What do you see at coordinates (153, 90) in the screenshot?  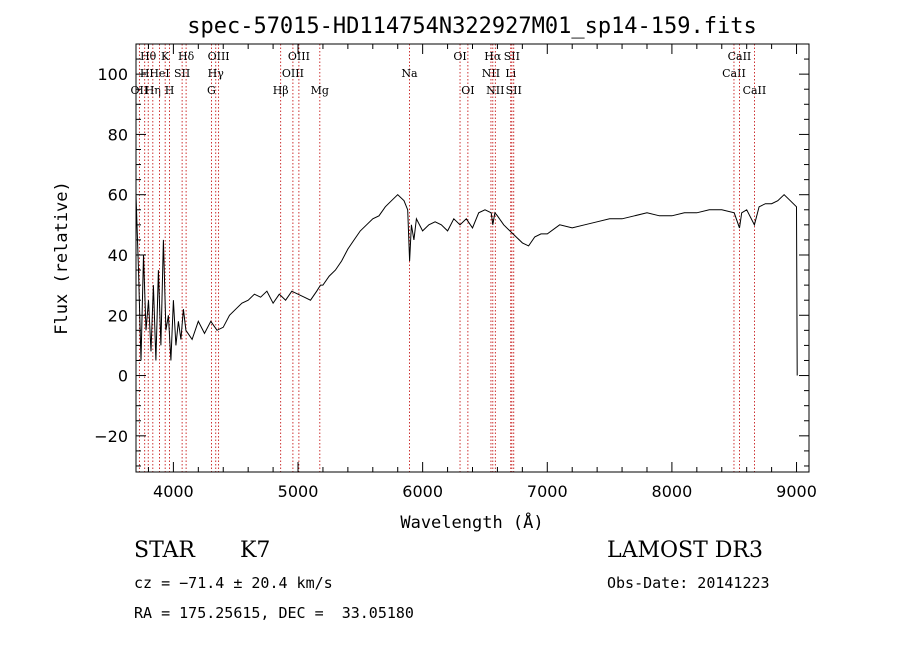 I see `marker-label-3: Hη` at bounding box center [153, 90].